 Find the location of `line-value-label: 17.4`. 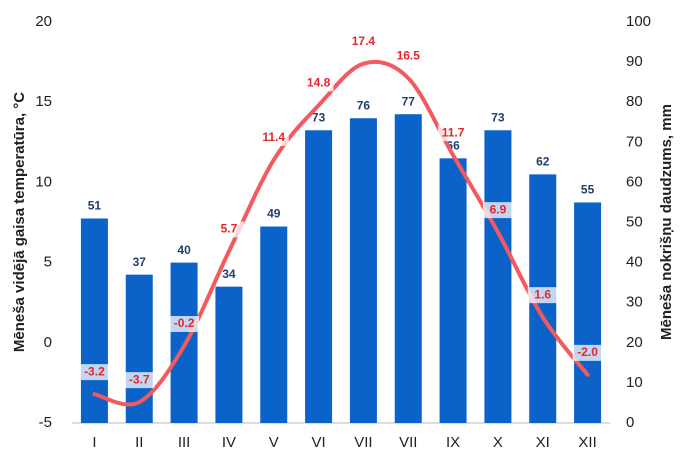

line-value-label: 17.4 is located at coordinates (364, 41).